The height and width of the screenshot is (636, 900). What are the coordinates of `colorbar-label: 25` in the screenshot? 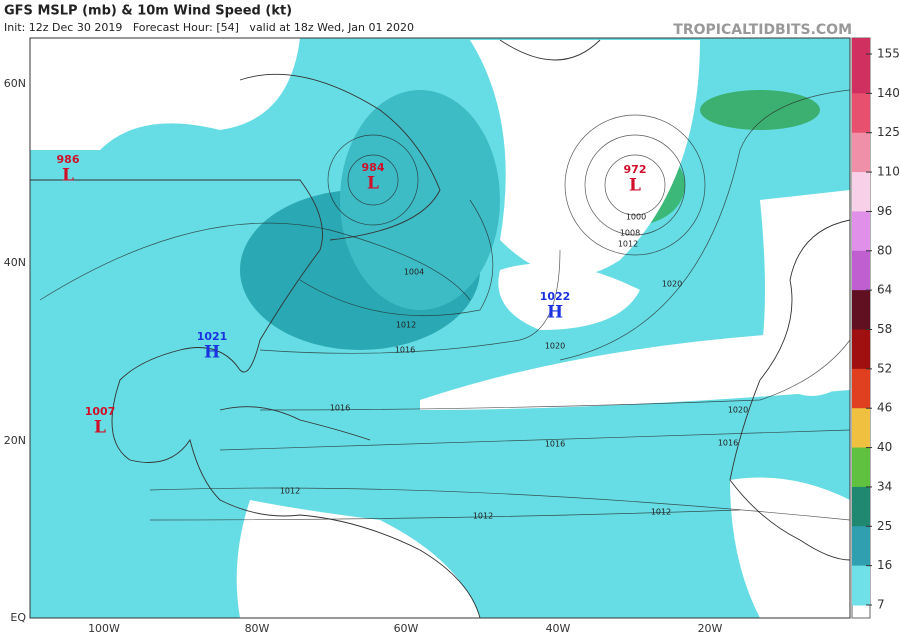 It's located at (884, 526).